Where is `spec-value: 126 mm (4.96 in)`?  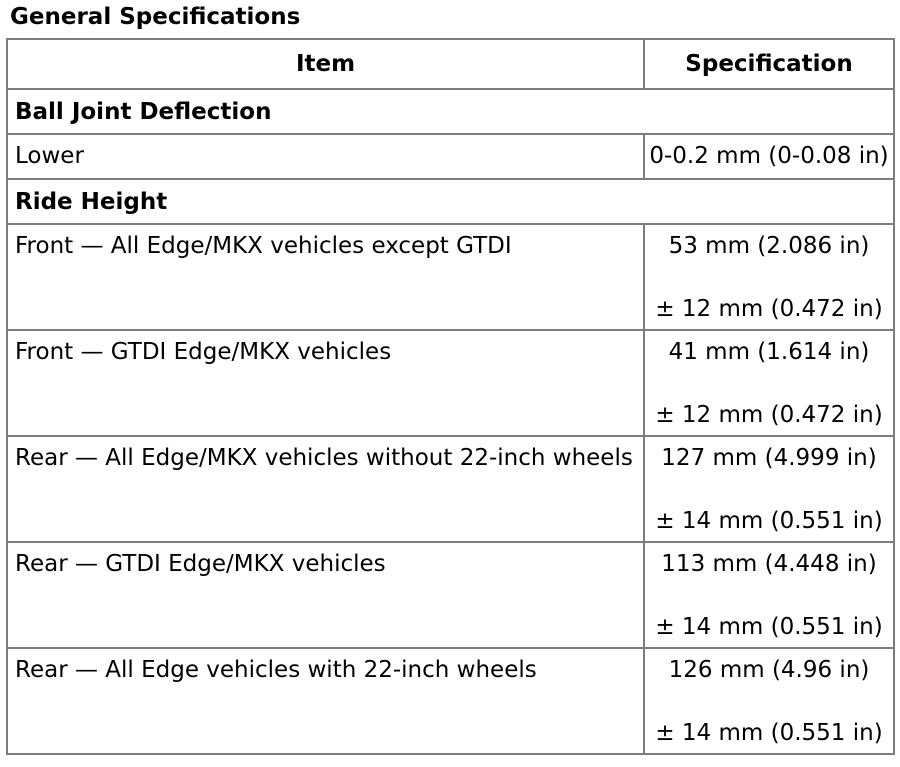
spec-value: 126 mm (4.96 in) is located at coordinates (769, 670).